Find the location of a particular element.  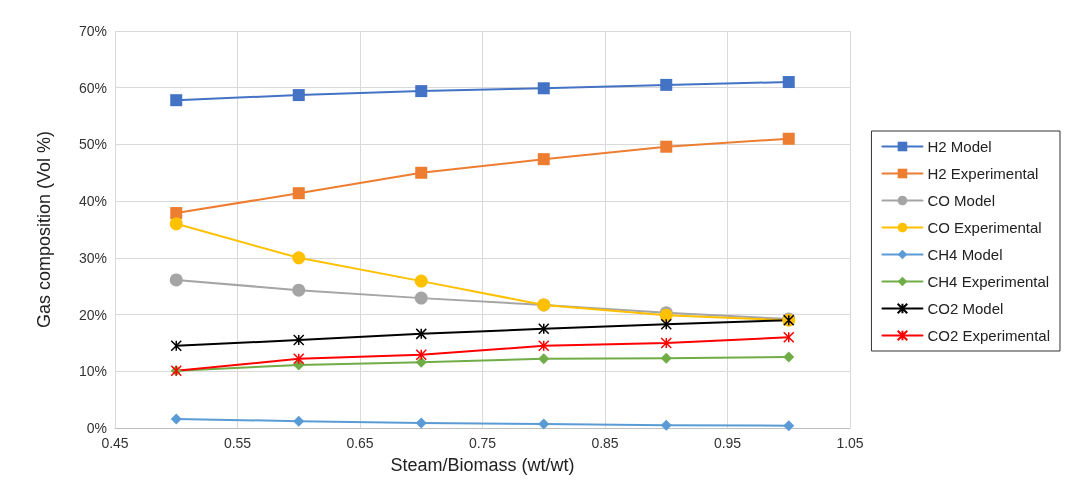

y-tick-label: 50% is located at coordinates (92, 144).